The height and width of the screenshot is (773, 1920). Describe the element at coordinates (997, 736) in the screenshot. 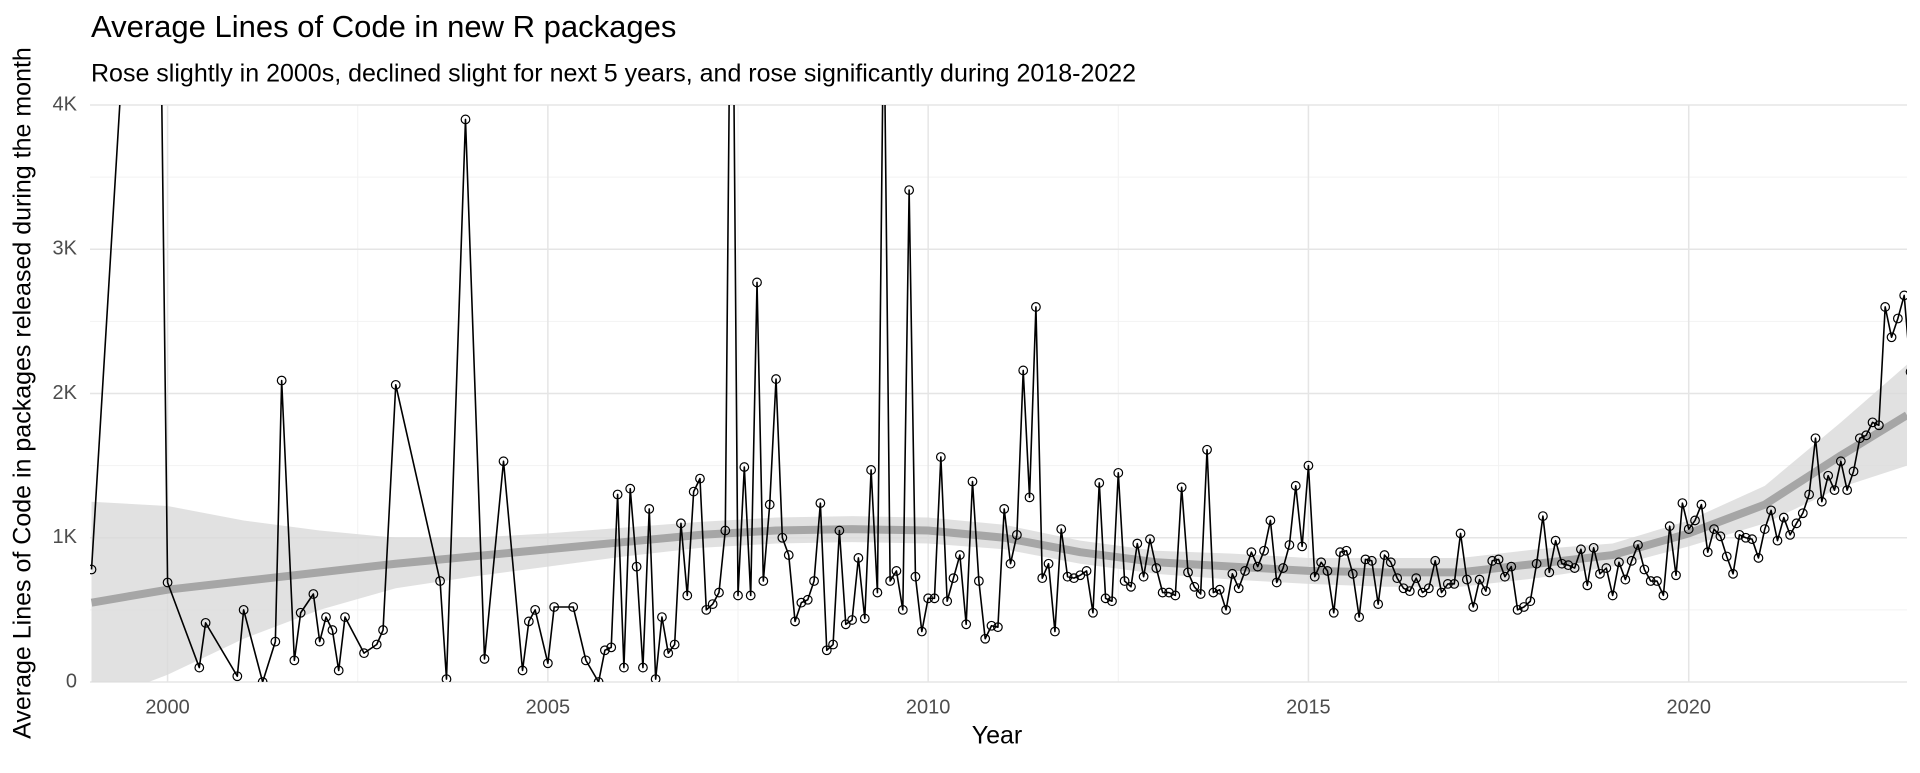

I see `x-axis-title: Year` at that location.